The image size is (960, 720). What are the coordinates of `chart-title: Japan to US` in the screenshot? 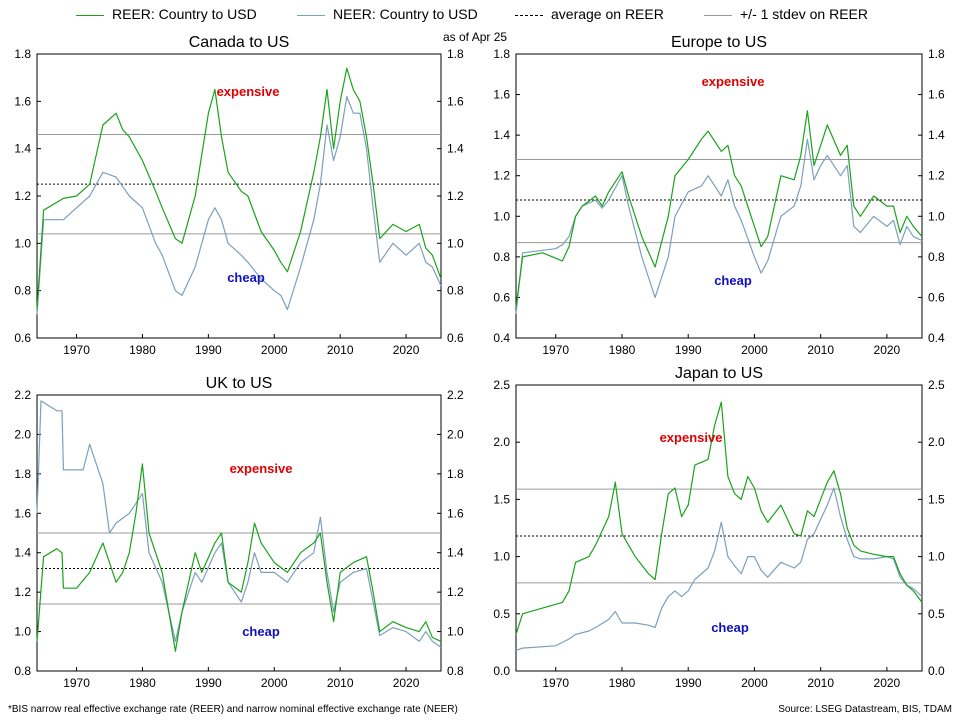 It's located at (719, 373).